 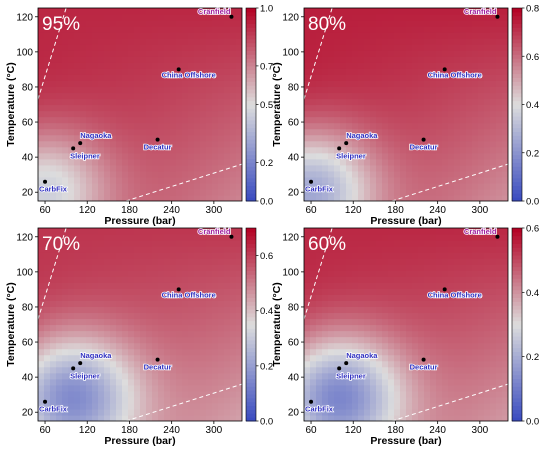 What do you see at coordinates (327, 24) in the screenshot?
I see `panel-title: 80%` at bounding box center [327, 24].